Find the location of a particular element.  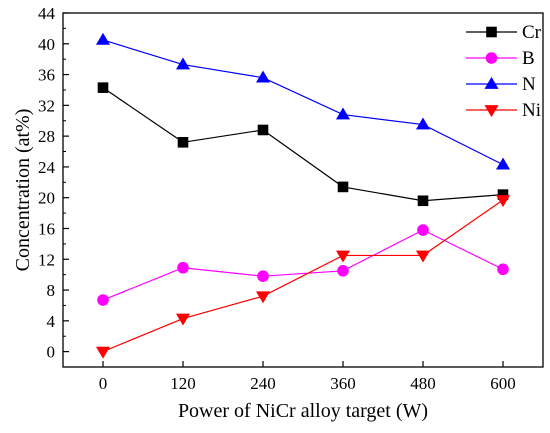

y-tick-label: 32 is located at coordinates (46, 105).